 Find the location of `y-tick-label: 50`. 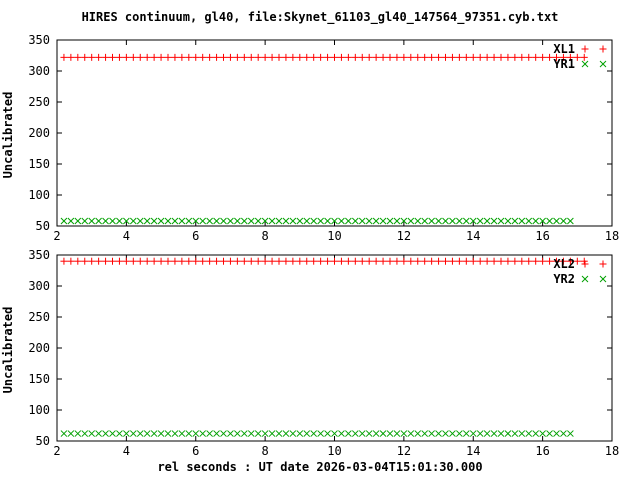

y-tick-label: 50 is located at coordinates (43, 226).